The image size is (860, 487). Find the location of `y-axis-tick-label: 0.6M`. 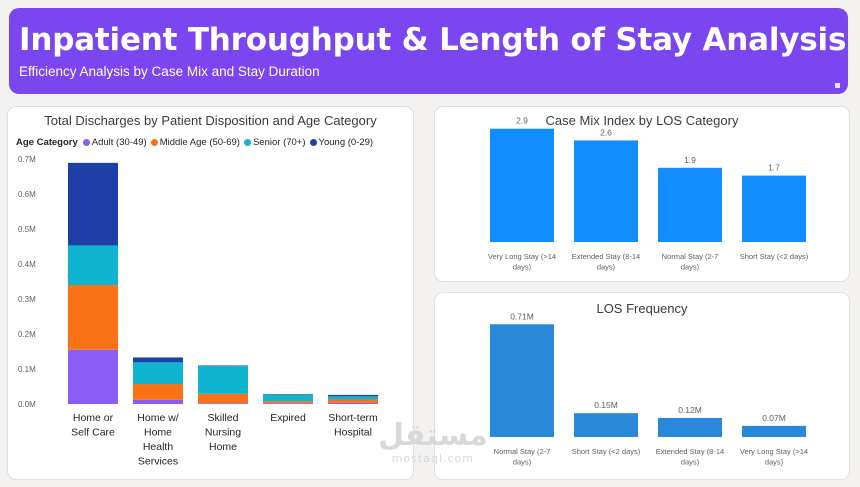

y-axis-tick-label: 0.6M is located at coordinates (27, 194).